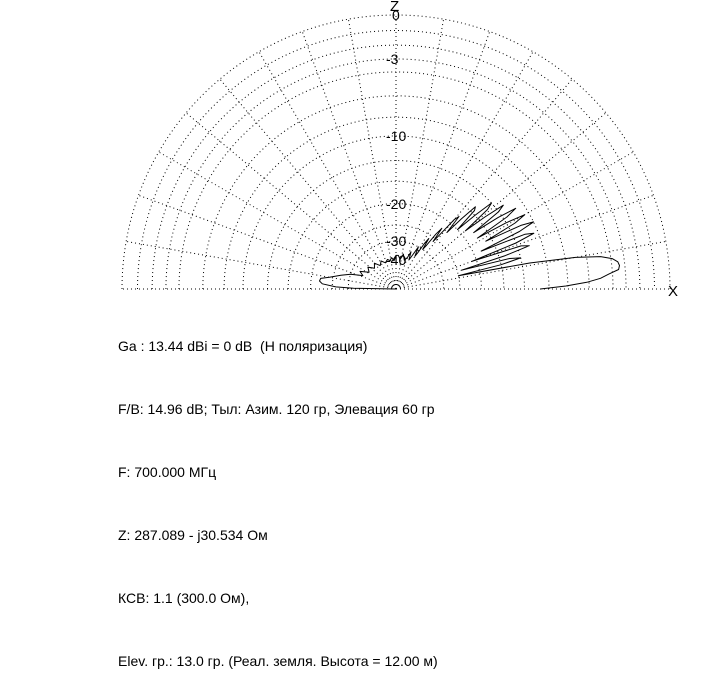  I want to click on z-axis-label: Z, so click(395, 7).